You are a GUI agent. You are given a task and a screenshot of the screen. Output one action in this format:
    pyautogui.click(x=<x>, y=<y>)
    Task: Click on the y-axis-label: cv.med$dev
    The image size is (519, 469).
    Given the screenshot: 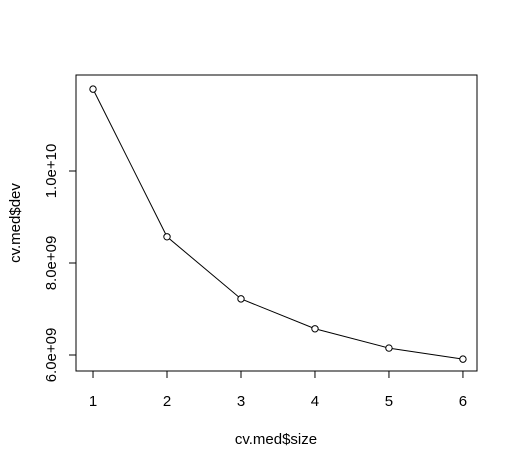 What is the action you would take?
    pyautogui.click(x=15, y=223)
    